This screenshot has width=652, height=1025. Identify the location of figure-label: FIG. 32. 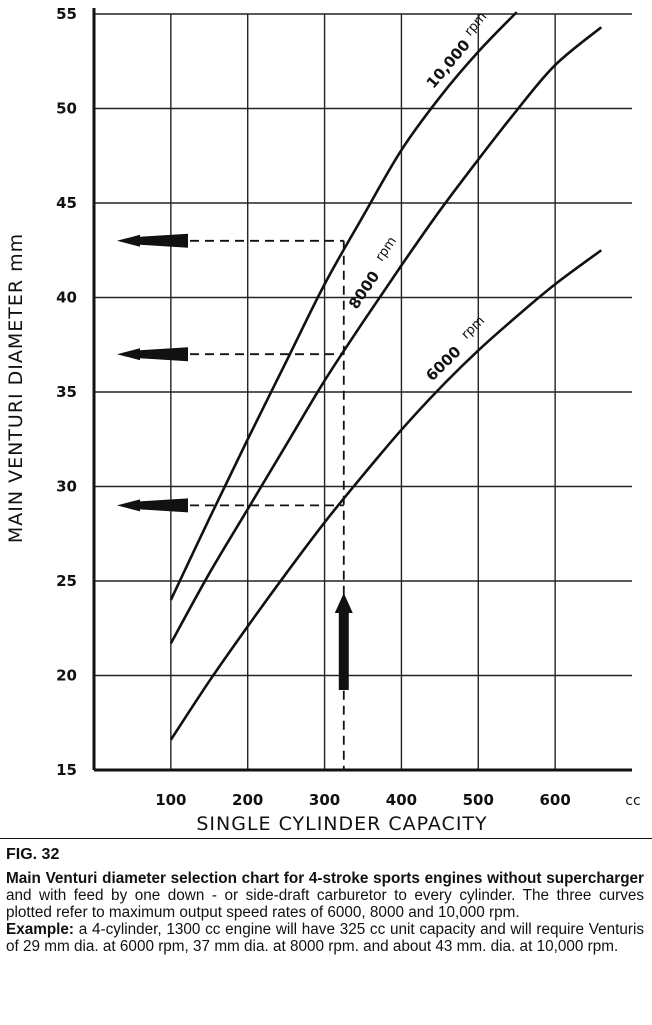
(33, 854).